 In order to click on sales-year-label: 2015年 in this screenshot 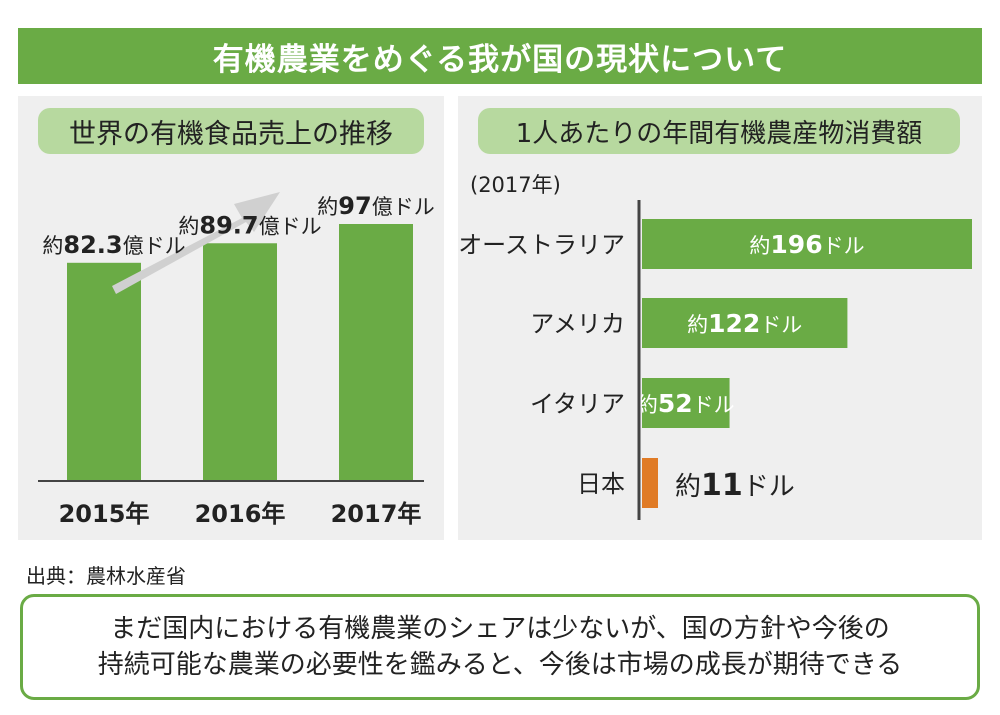, I will do `click(104, 514)`.